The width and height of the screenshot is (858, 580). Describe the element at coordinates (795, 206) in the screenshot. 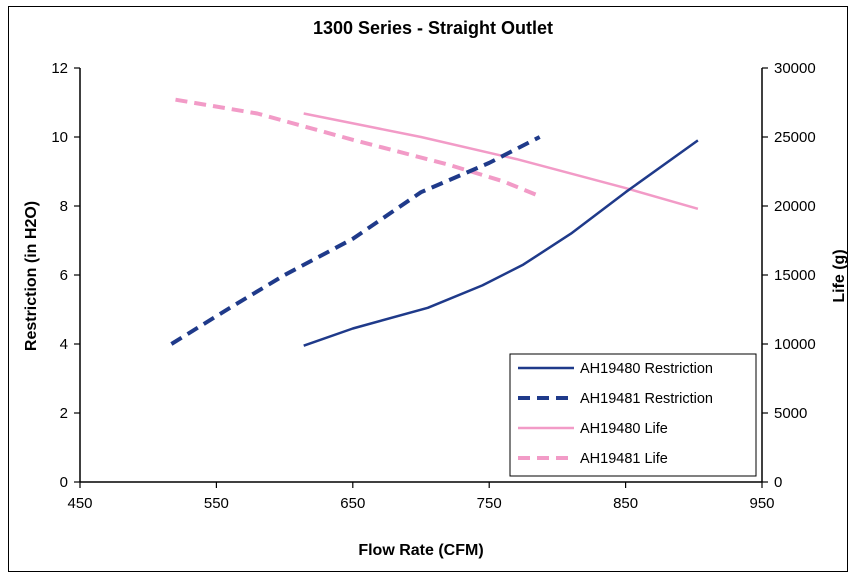

I see `y2-tick-label: 20000` at that location.